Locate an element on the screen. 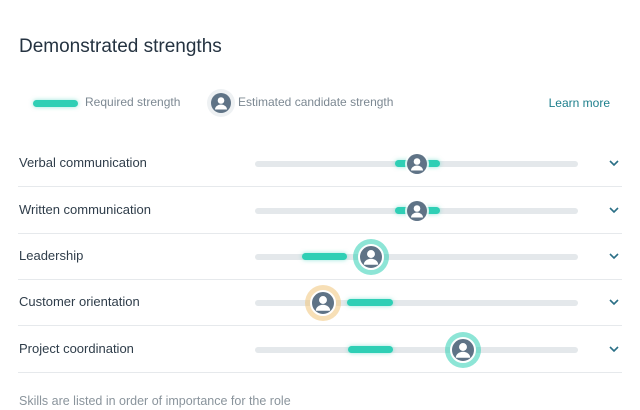  skill-row: Leadership is located at coordinates (320, 256).